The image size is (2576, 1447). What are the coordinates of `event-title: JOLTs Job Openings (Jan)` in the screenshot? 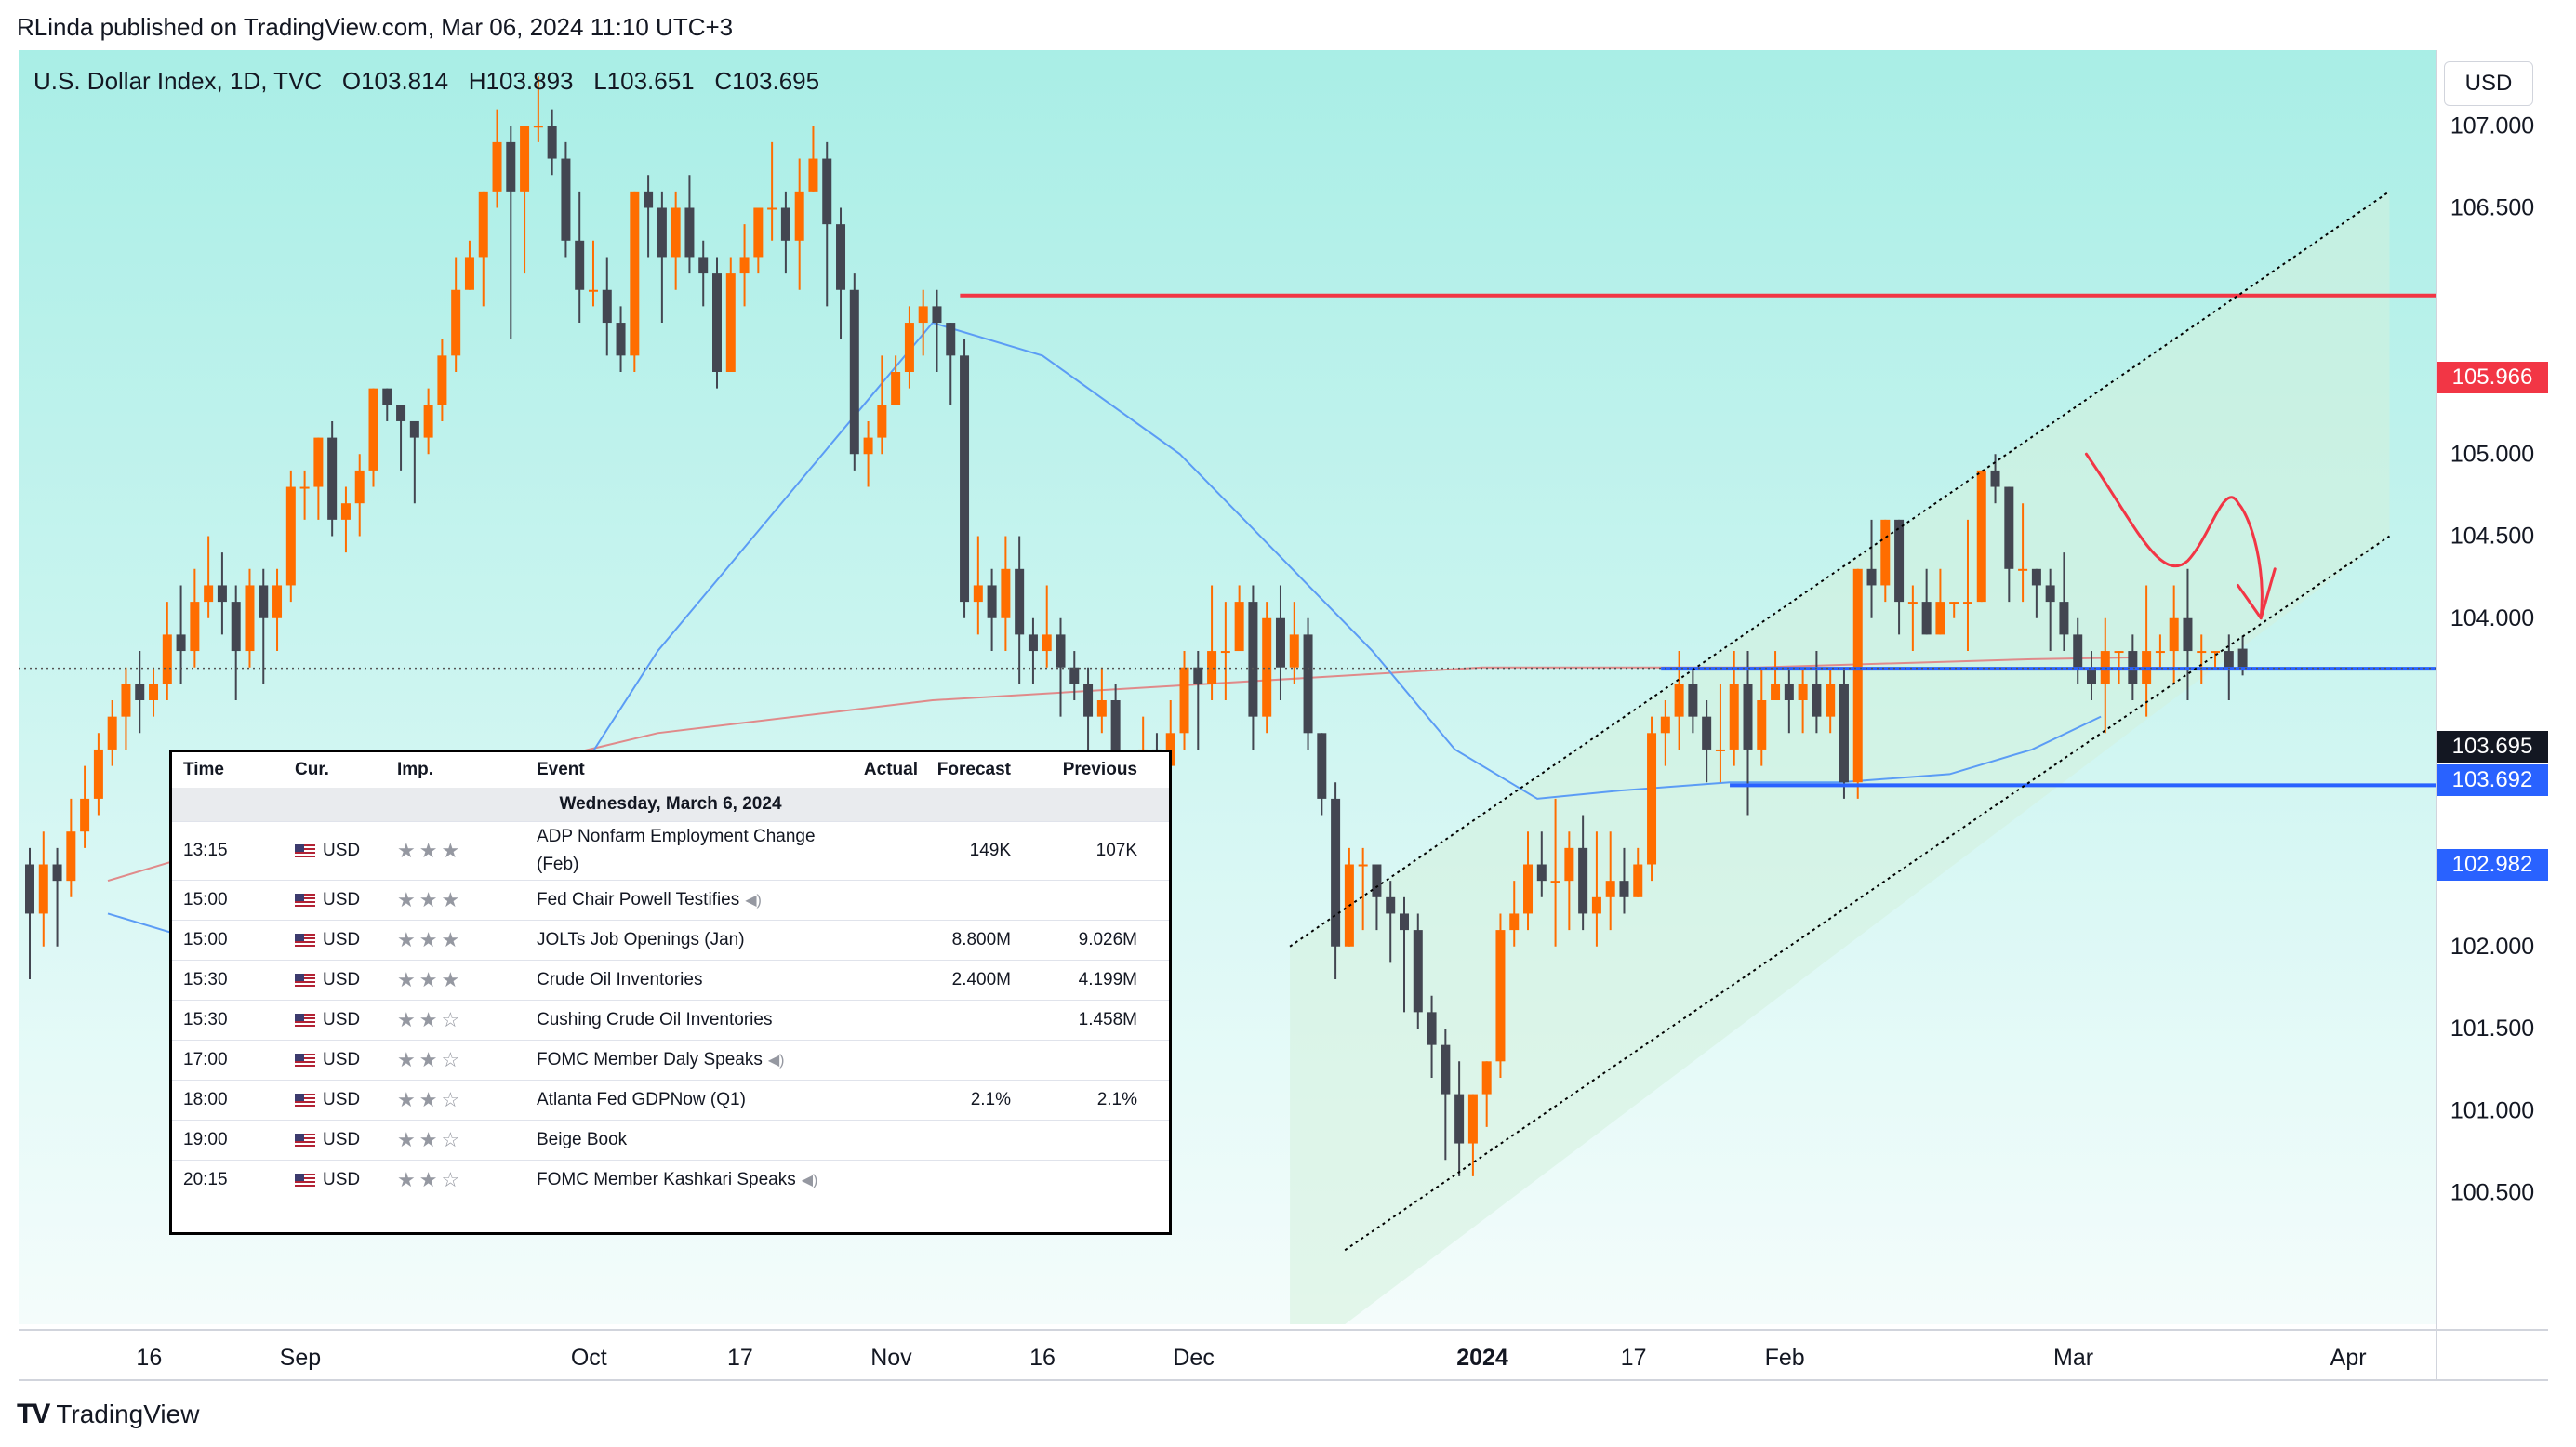 It's located at (641, 939).